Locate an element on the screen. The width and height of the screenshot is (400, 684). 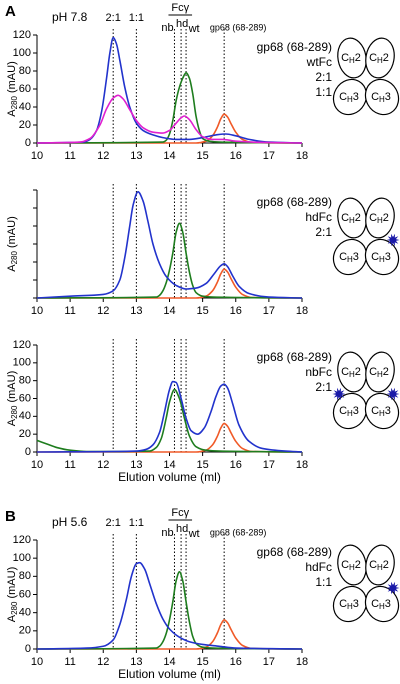
y-tick-label: 80 is located at coordinates (25, 71).